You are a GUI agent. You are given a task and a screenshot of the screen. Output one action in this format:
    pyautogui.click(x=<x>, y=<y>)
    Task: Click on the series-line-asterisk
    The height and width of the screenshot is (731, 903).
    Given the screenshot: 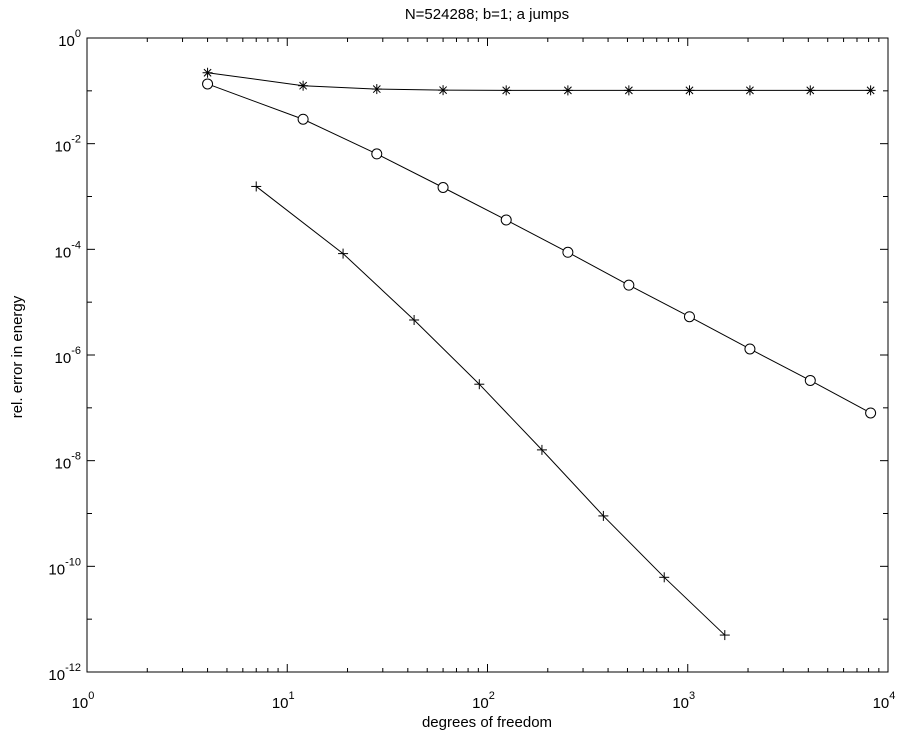 What is the action you would take?
    pyautogui.click(x=539, y=81)
    